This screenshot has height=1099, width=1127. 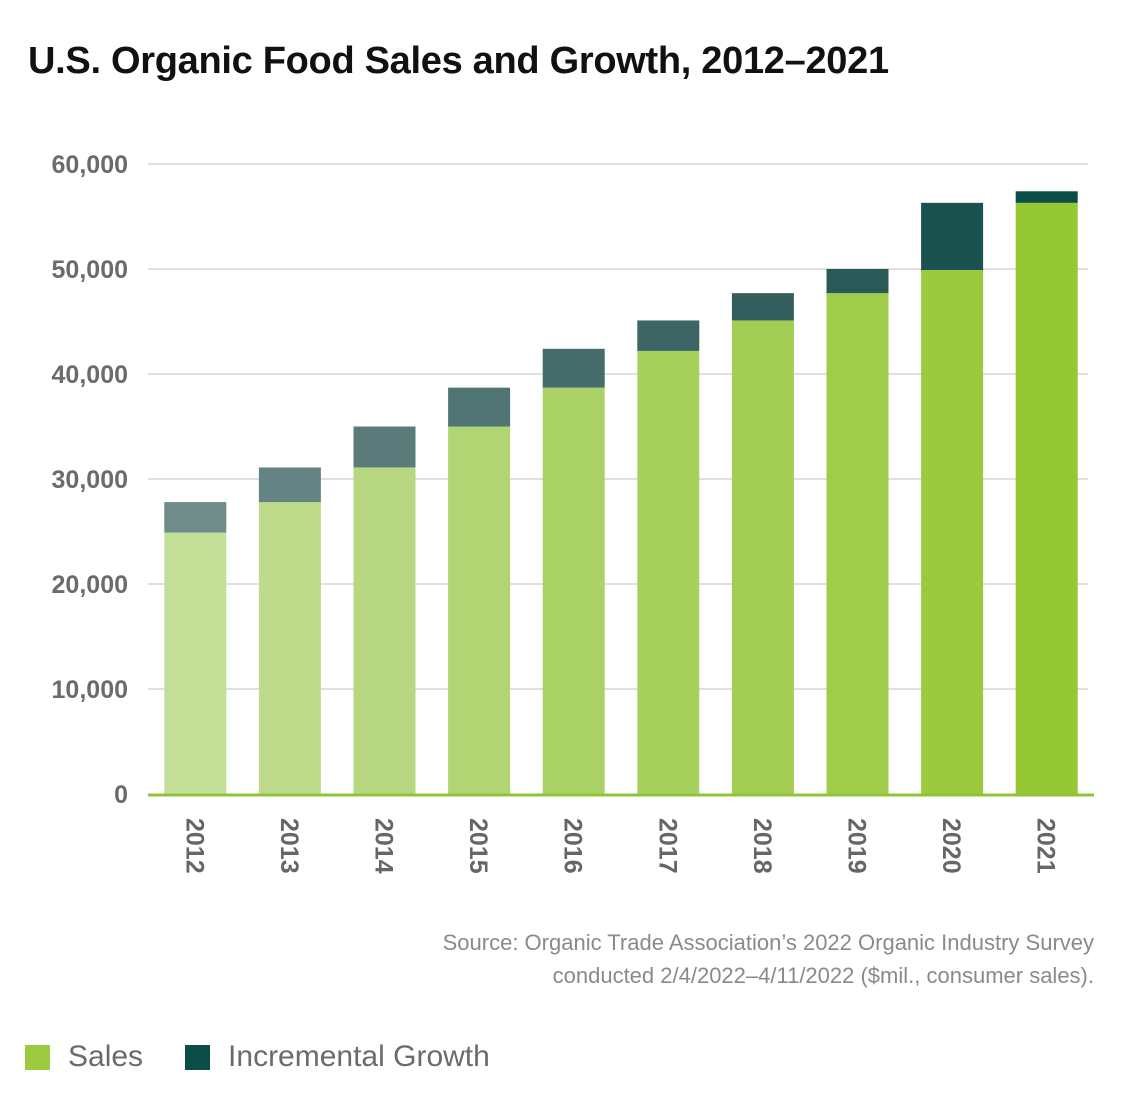 I want to click on bar-growth-2019, so click(x=857, y=281).